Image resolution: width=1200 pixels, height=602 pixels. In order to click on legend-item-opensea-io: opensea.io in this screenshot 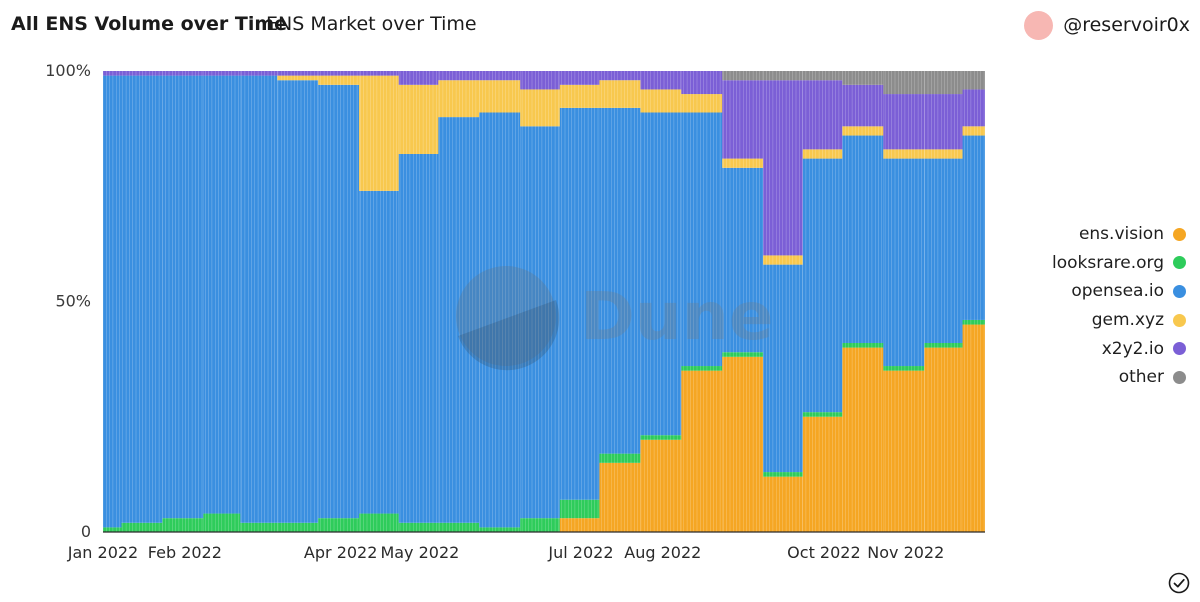, I will do `click(1106, 291)`.